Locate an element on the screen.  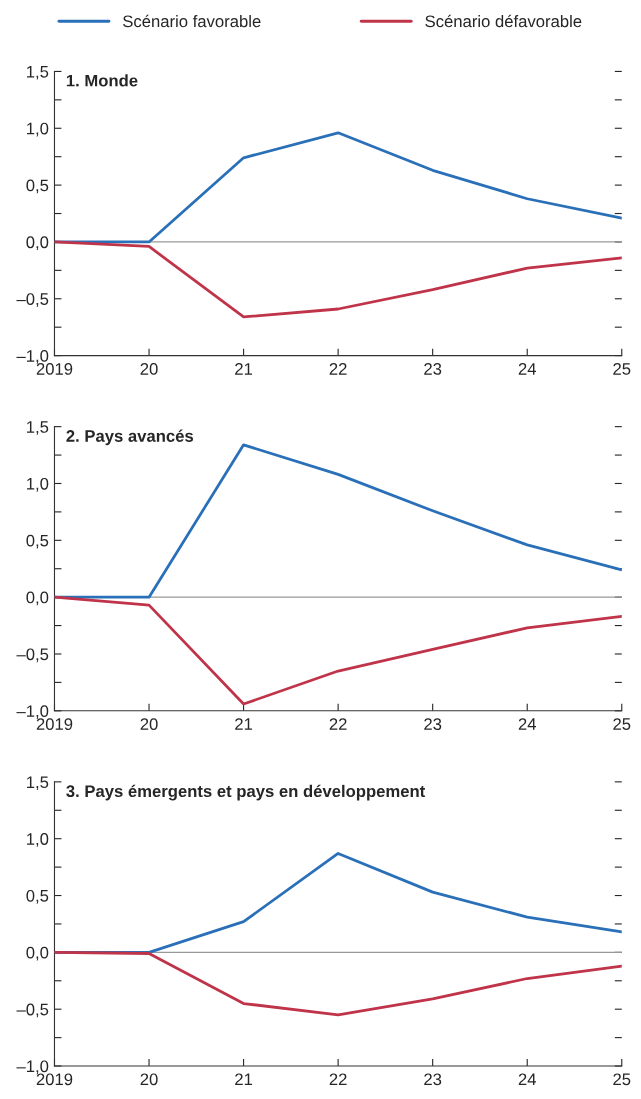
legend-label: Scénario favorable is located at coordinates (192, 21).